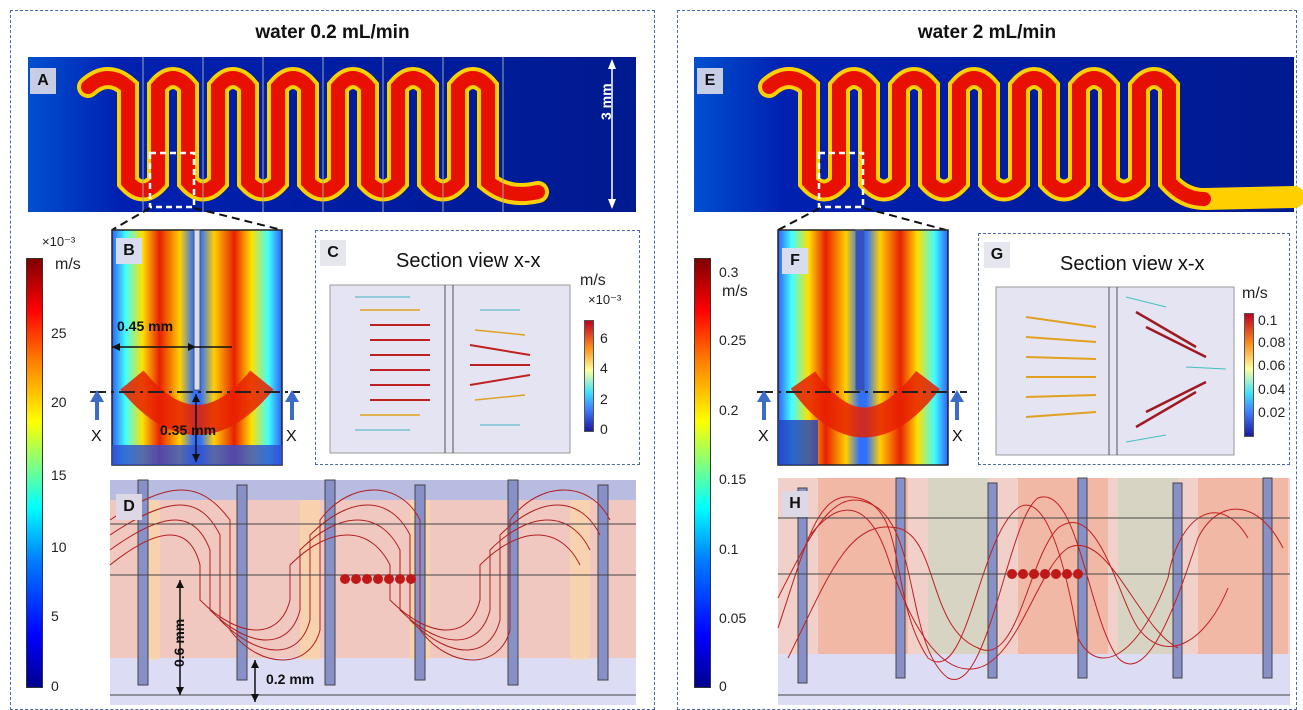  Describe the element at coordinates (605, 299) in the screenshot. I see `small-colorbar-multiplier: ×10⁻³` at that location.